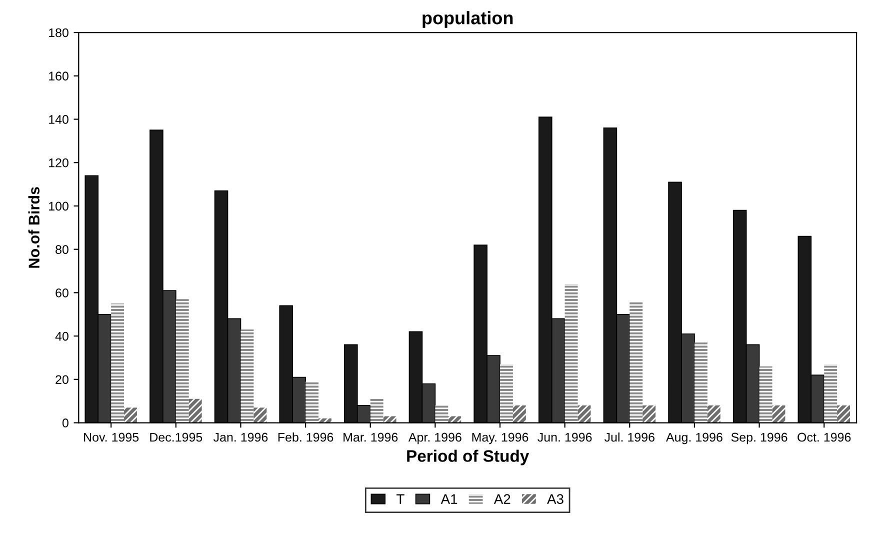 The height and width of the screenshot is (542, 874). What do you see at coordinates (62, 249) in the screenshot?
I see `y-tick-label: 80` at bounding box center [62, 249].